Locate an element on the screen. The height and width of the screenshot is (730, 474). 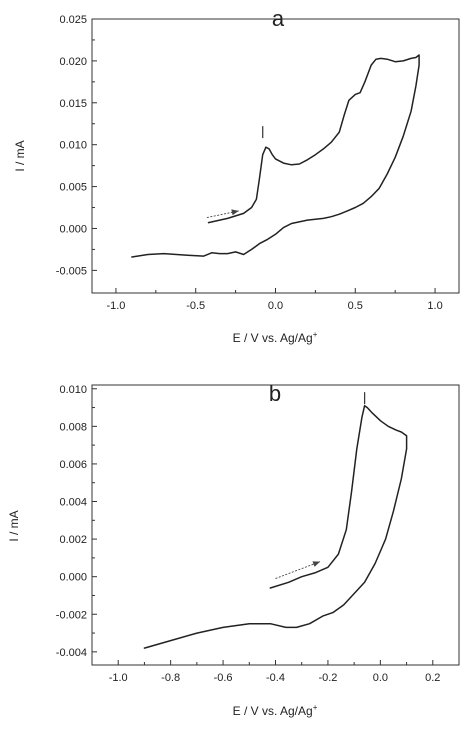
y-axis-a: -0.005 0.000 0.005 0.010 0.015 0.020 0.025 is located at coordinates (76, 145).